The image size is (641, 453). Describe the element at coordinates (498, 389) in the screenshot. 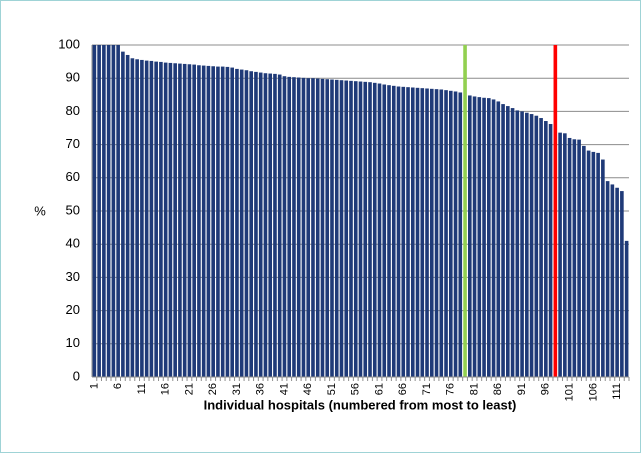

I see `x-tick-label: 86` at that location.